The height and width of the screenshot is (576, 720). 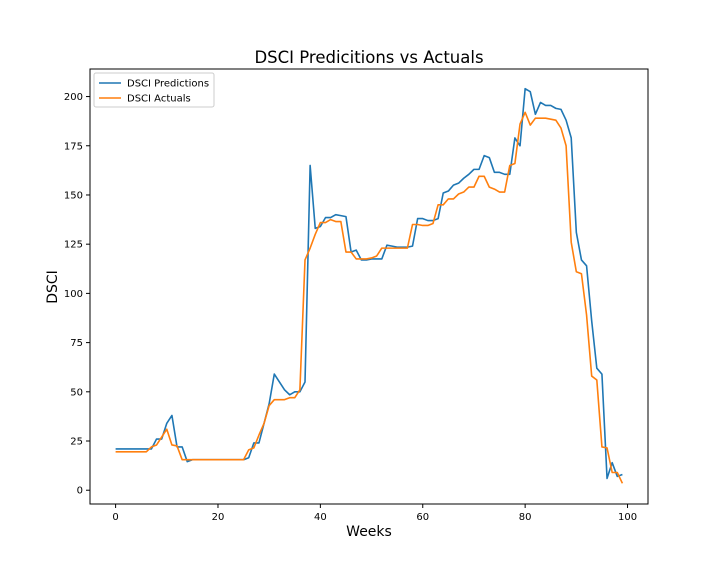 What do you see at coordinates (368, 57) in the screenshot?
I see `chart-title: DSCI Predicitions vs Actuals` at bounding box center [368, 57].